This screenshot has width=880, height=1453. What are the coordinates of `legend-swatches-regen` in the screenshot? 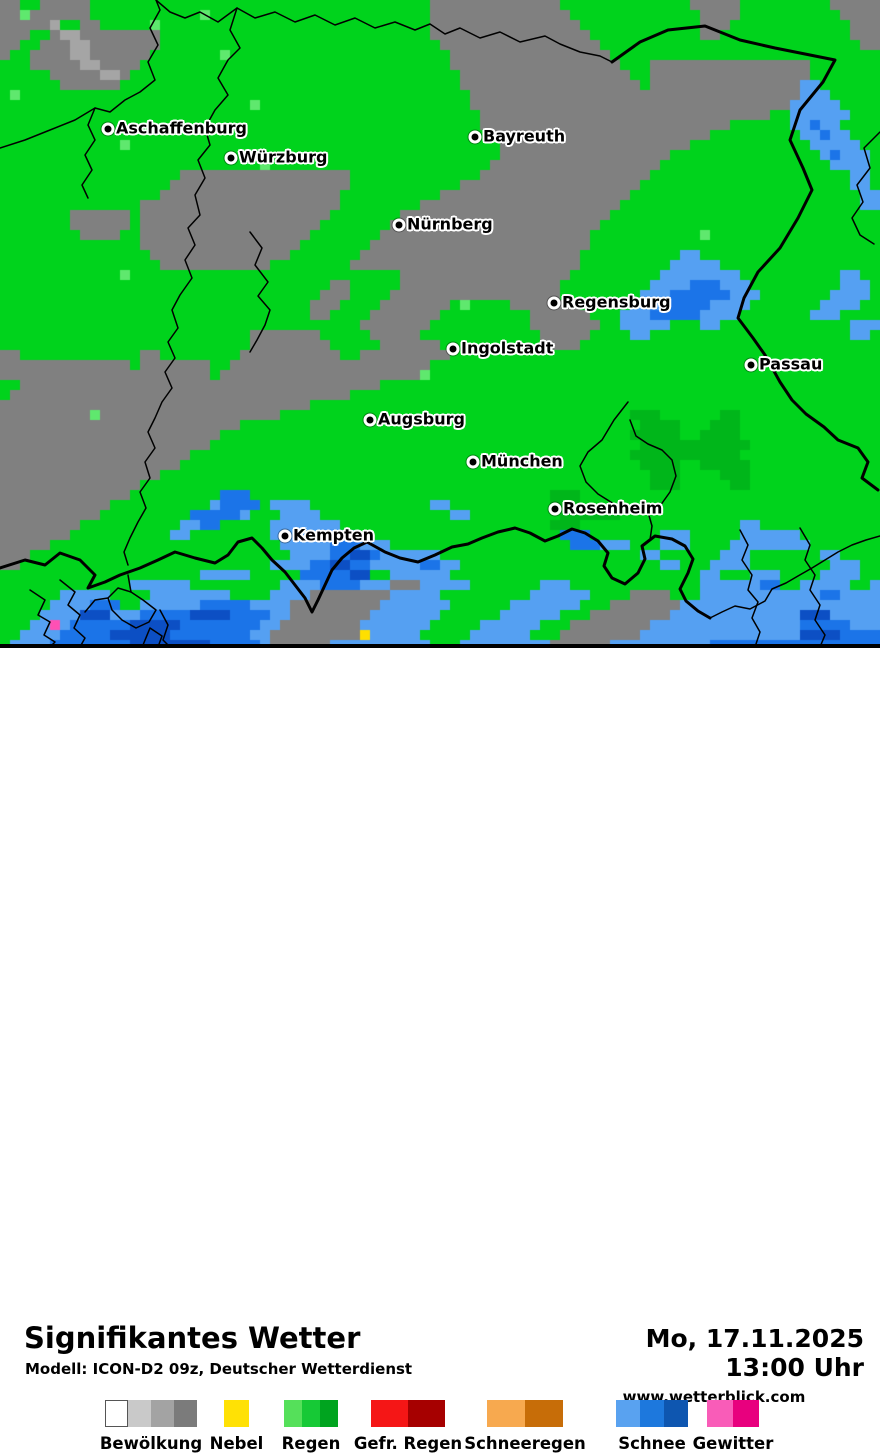 It's located at (311, 1413).